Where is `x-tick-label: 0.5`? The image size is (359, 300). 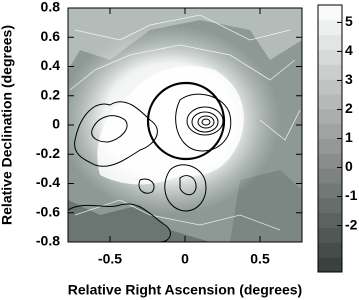 x-tick-label: 0.5 is located at coordinates (260, 259).